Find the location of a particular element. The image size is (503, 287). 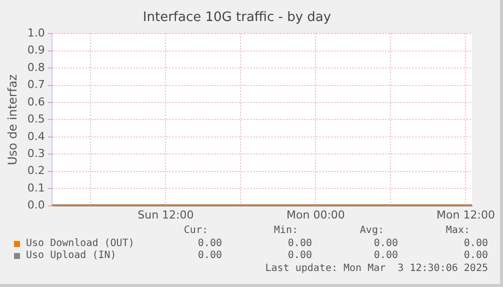

y-axis-title: Uso de interfaz is located at coordinates (12, 120).